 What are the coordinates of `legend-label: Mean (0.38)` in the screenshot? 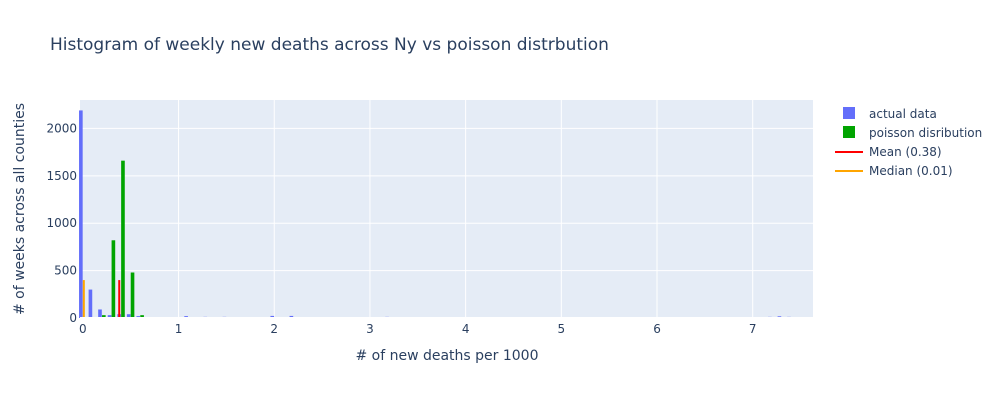 It's located at (905, 152).